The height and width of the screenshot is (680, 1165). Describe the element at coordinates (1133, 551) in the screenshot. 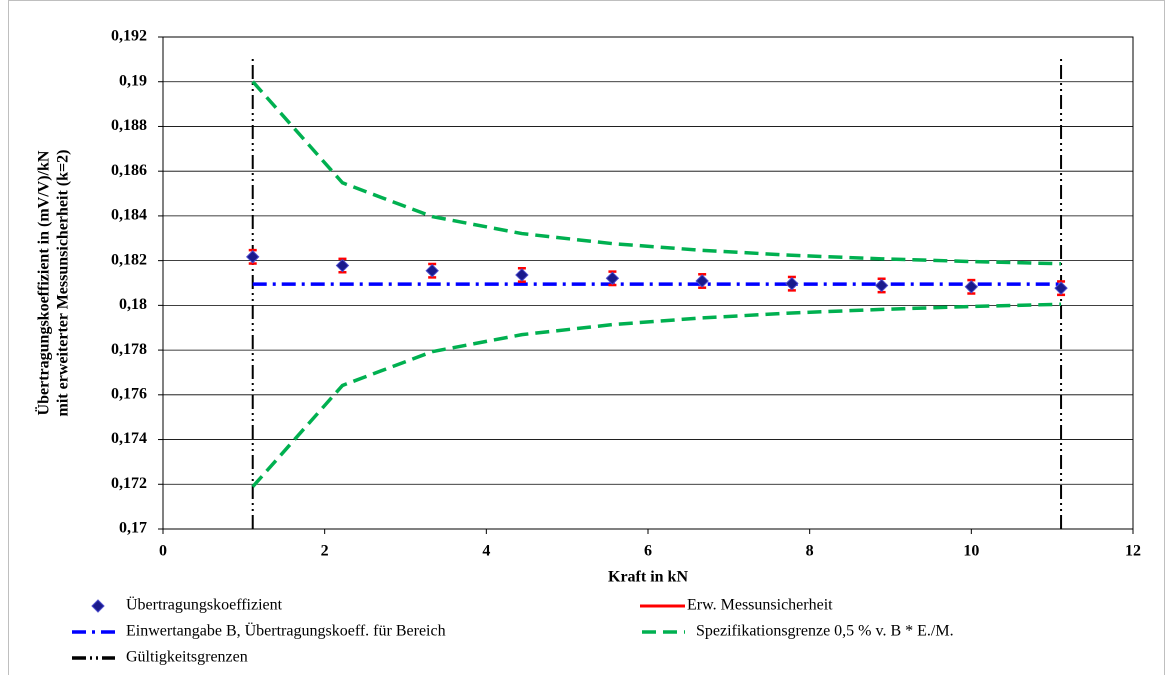

I see `x-tick-label: 12` at that location.